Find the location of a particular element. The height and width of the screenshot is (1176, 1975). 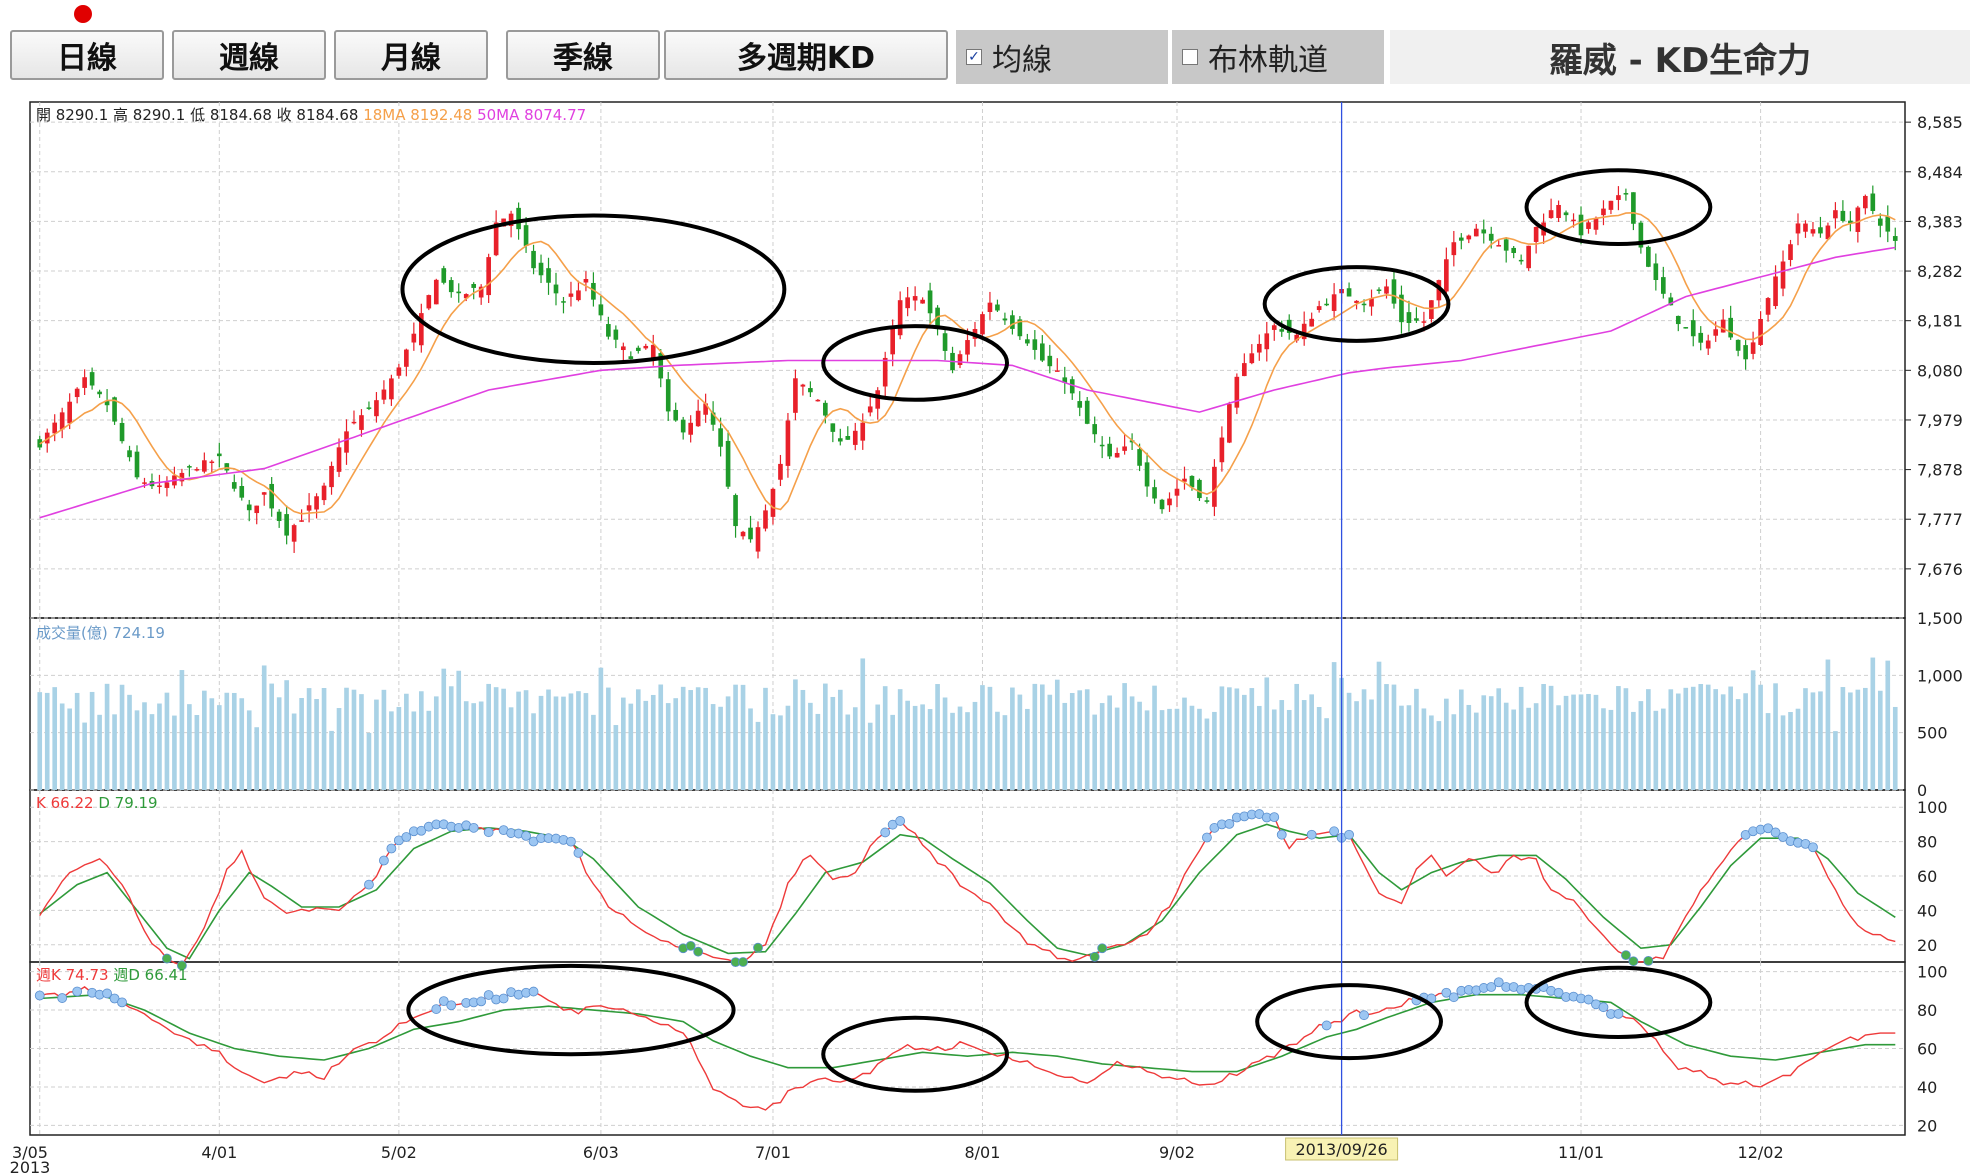

weekly_kd-k-label: 週K 74.73 is located at coordinates (74, 975).